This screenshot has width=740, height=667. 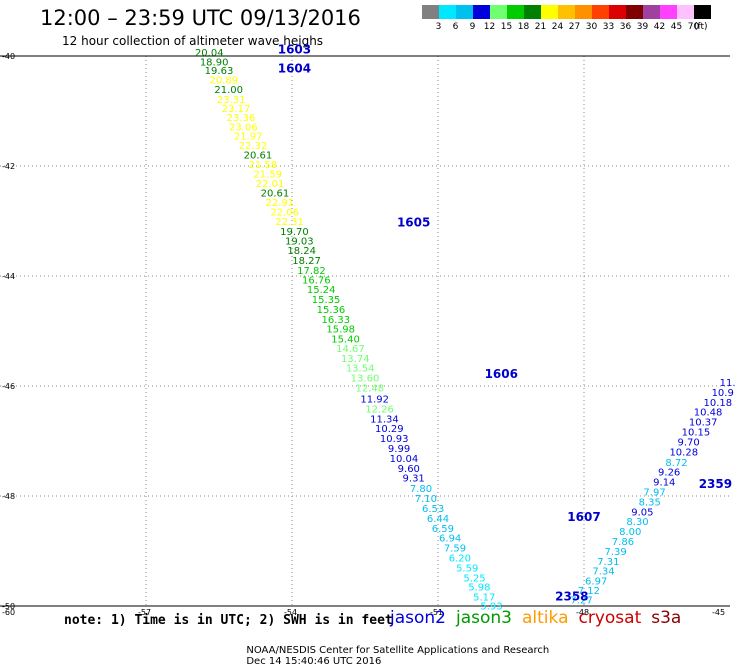 What do you see at coordinates (654, 492) in the screenshot?
I see `swh-value-label: 7.97` at bounding box center [654, 492].